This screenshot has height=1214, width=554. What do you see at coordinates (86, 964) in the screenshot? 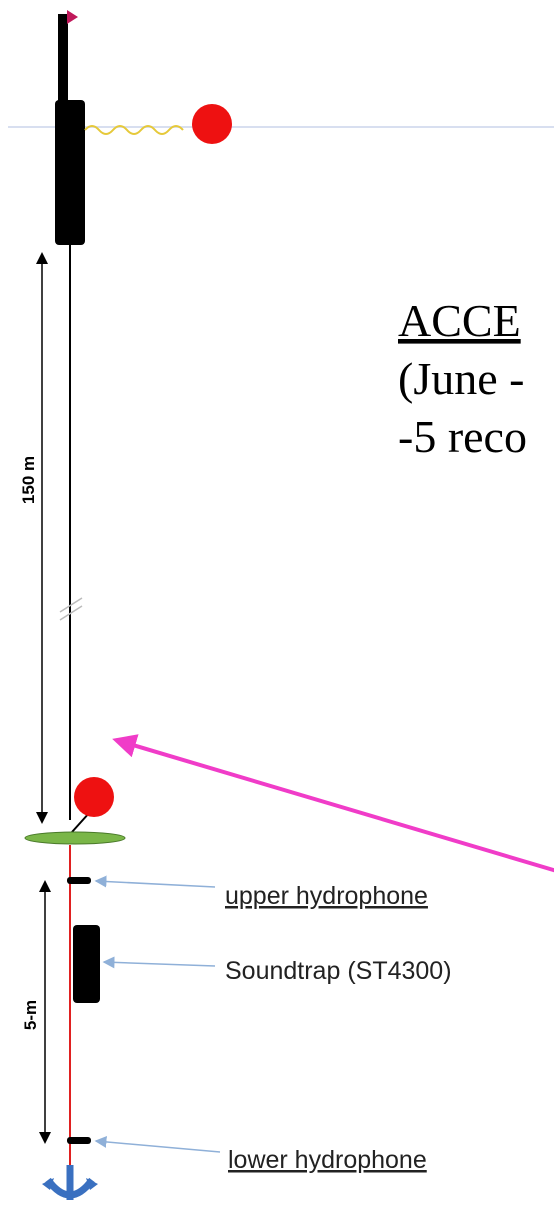
I see `soundtrap` at bounding box center [86, 964].